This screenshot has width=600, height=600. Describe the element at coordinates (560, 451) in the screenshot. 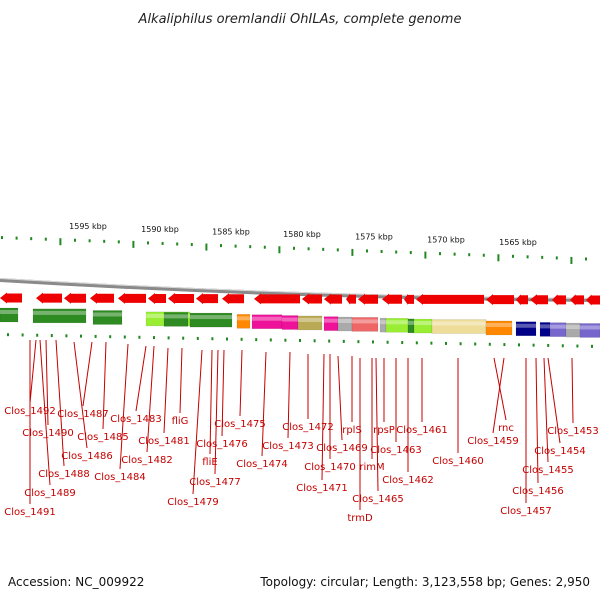

I see `gene-label: Clos_1454` at that location.